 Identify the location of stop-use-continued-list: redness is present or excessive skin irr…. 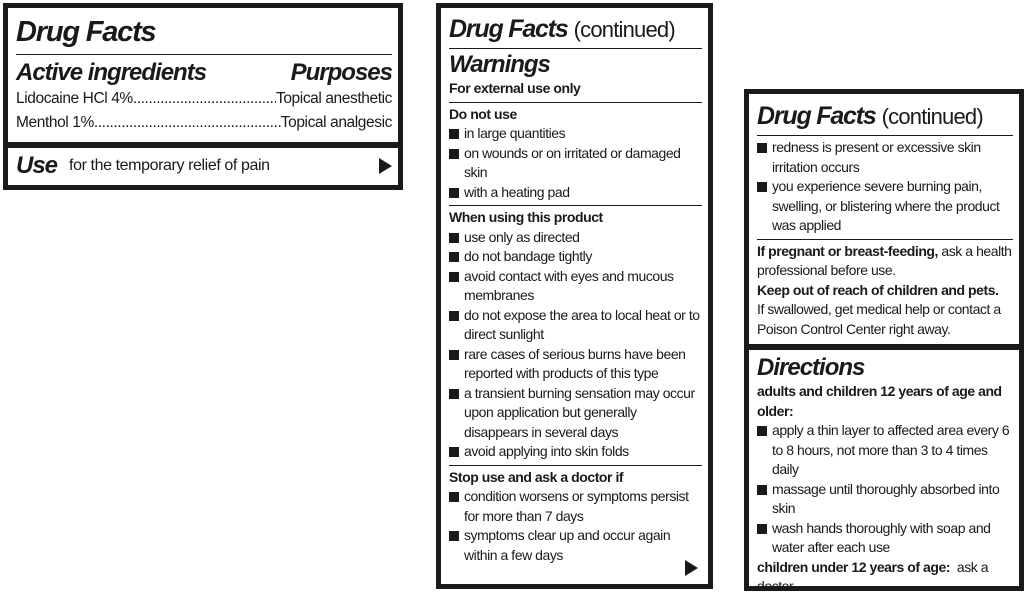
(885, 187).